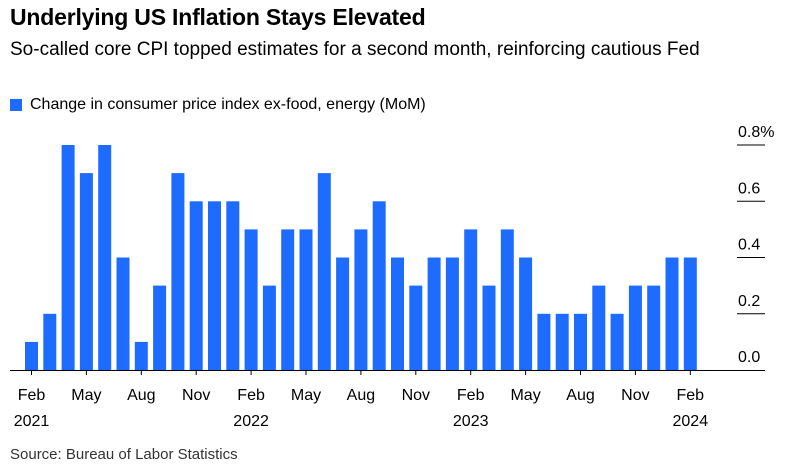 The height and width of the screenshot is (466, 786). Describe the element at coordinates (749, 188) in the screenshot. I see `y-tick-label: 0.6` at that location.